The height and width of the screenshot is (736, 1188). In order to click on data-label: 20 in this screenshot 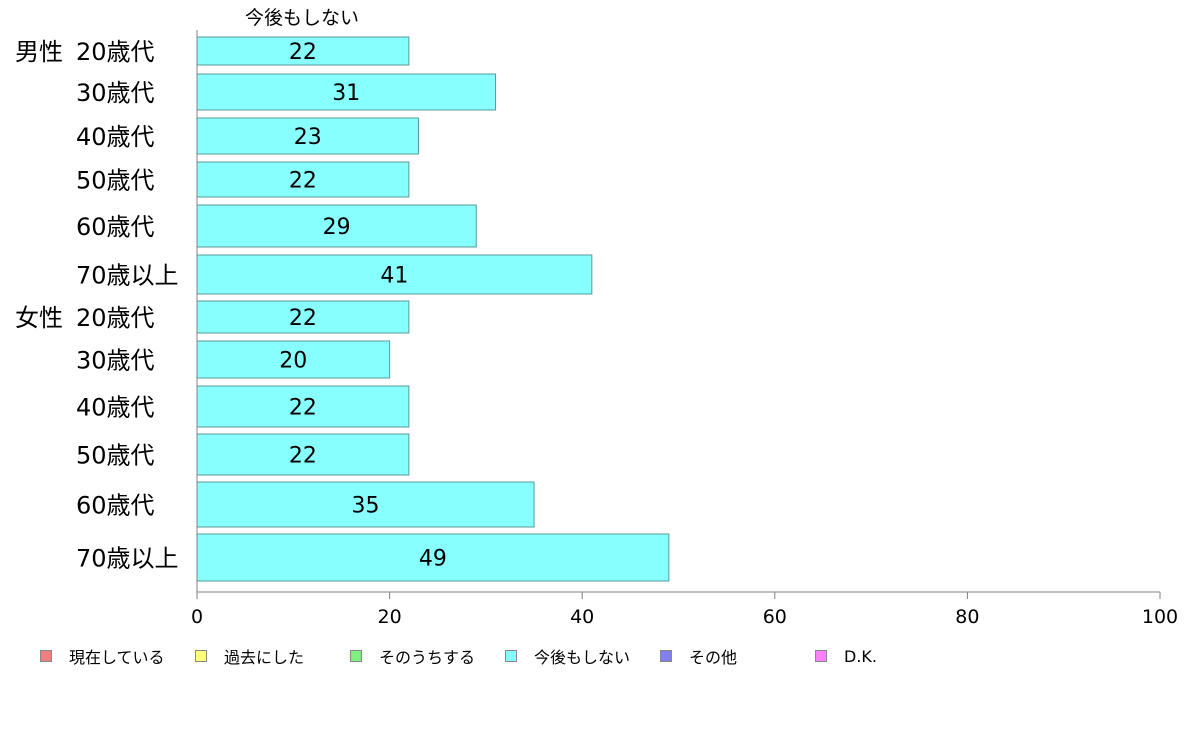, I will do `click(293, 361)`.